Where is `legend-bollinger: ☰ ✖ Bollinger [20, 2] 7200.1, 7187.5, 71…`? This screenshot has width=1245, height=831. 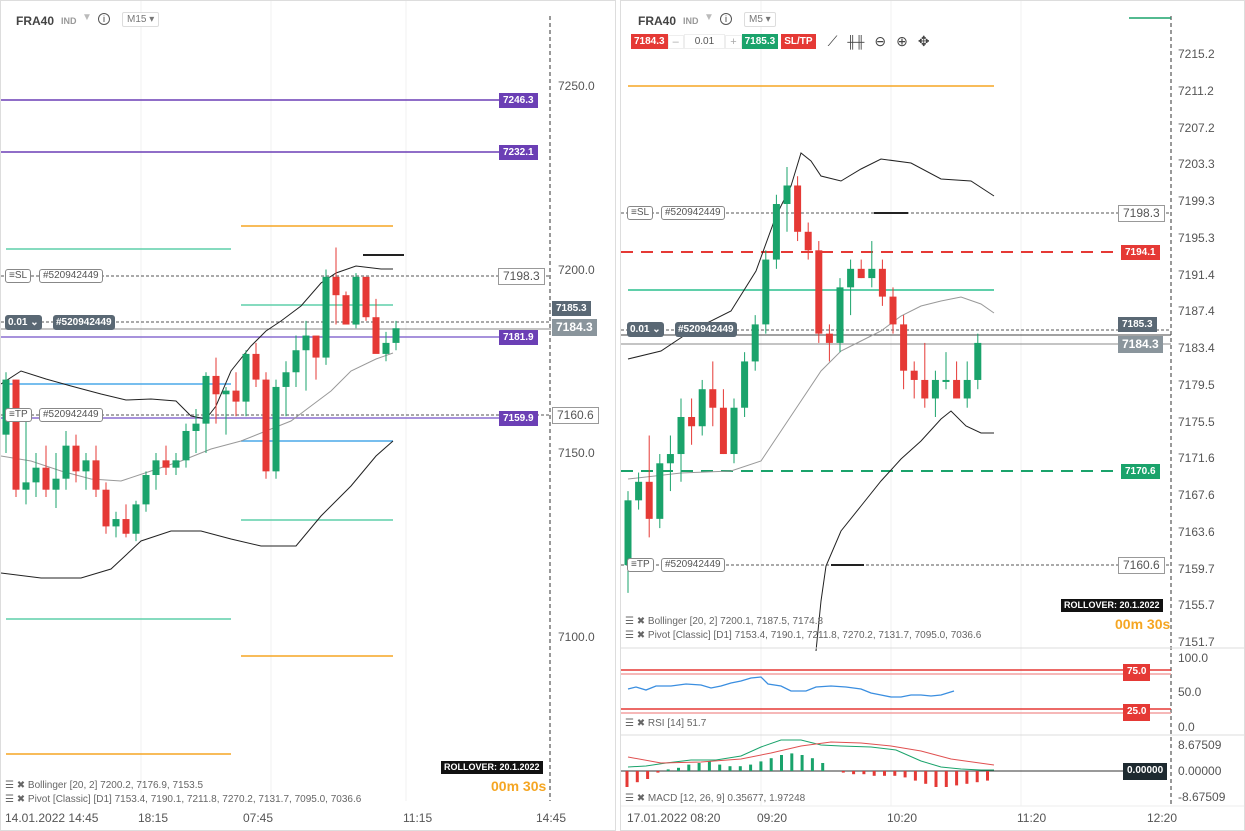
legend-bollinger: ☰ ✖ Bollinger [20, 2] 7200.1, 7187.5, 71… is located at coordinates (724, 621).